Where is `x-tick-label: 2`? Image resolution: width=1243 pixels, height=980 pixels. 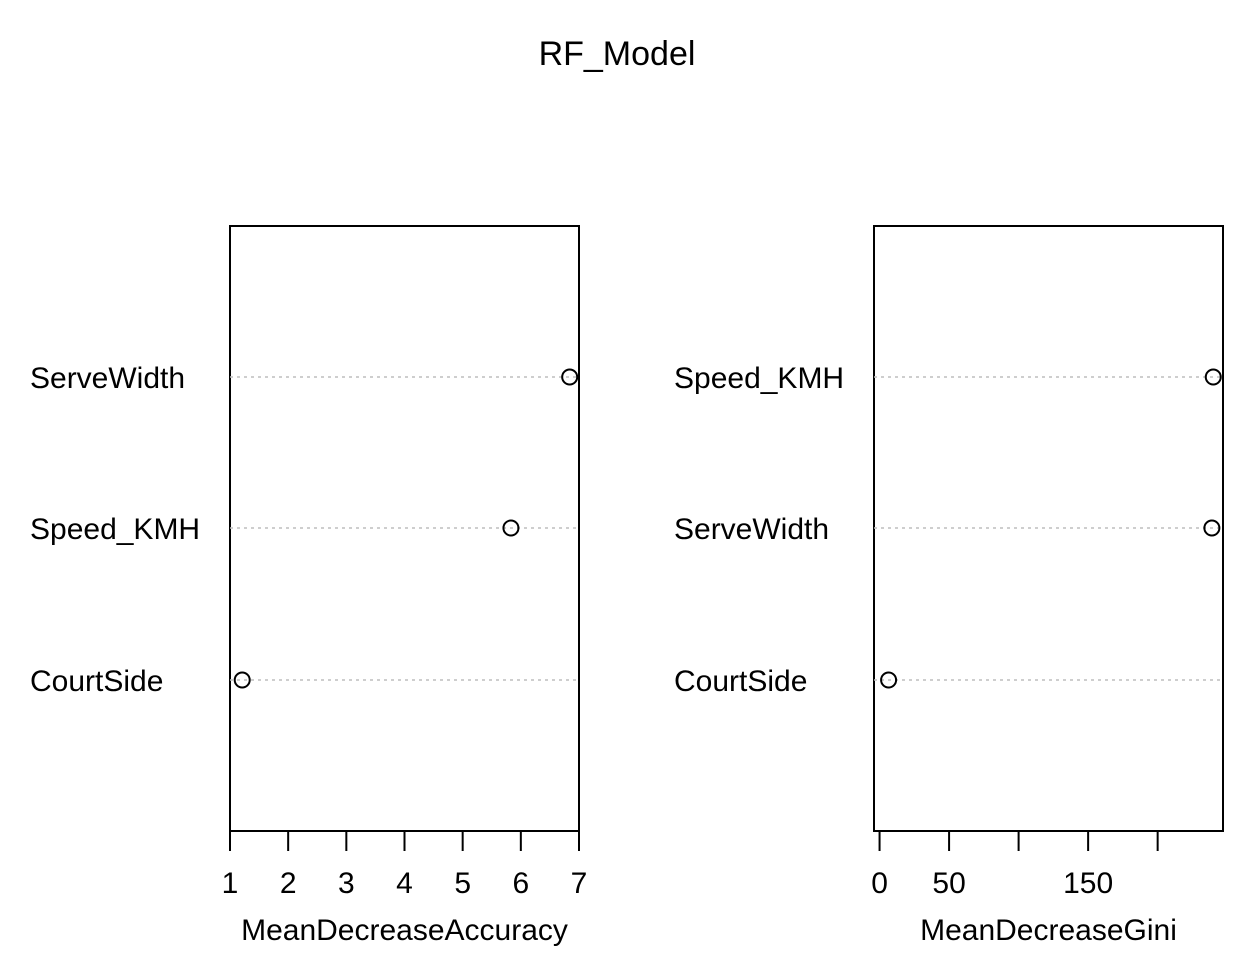 x-tick-label: 2 is located at coordinates (288, 883).